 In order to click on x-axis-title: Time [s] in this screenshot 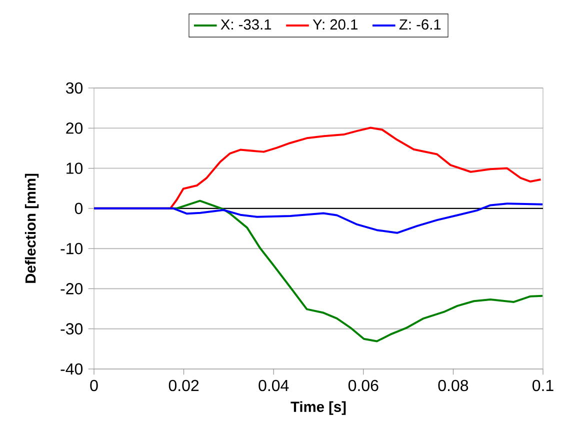, I will do `click(318, 408)`.